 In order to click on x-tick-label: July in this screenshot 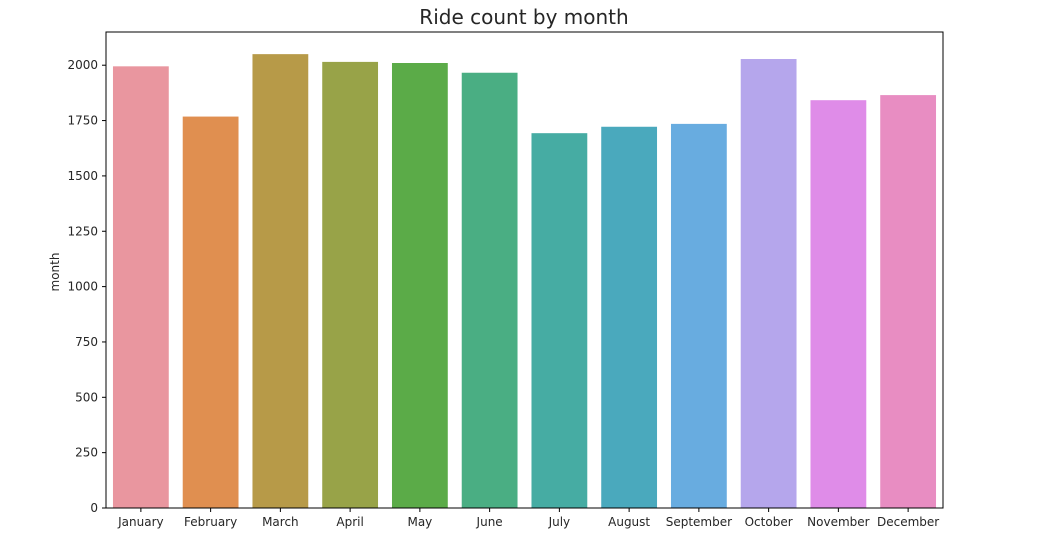, I will do `click(559, 522)`.